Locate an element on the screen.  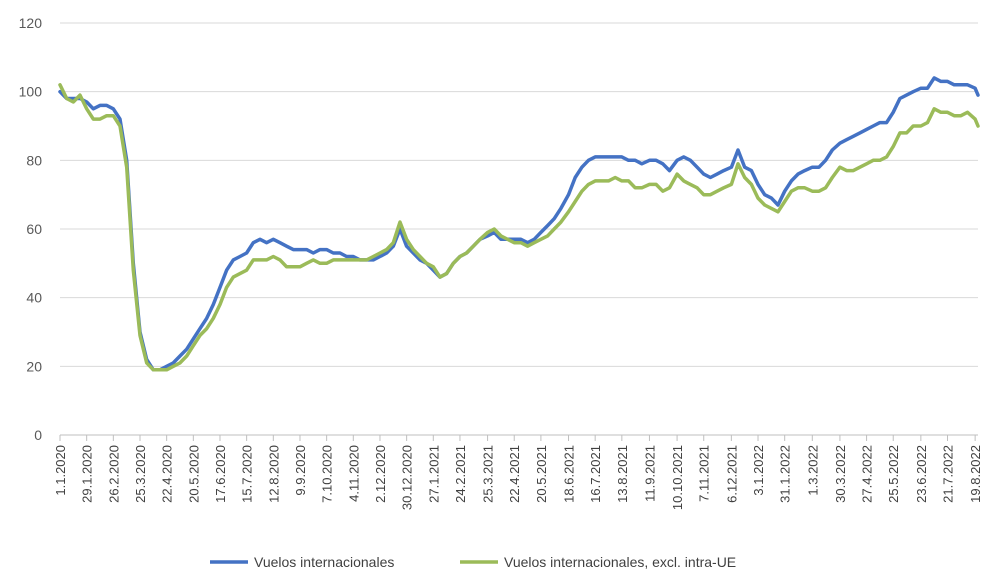
legend-label-2: Vuelos internacionales, excl. intra-UE is located at coordinates (620, 562).